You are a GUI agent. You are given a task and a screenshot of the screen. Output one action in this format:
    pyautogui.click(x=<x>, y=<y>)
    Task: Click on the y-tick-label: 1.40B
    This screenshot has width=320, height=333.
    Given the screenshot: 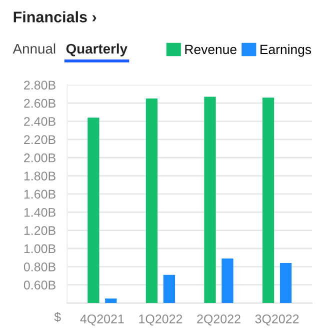 What is the action you would take?
    pyautogui.click(x=40, y=212)
    